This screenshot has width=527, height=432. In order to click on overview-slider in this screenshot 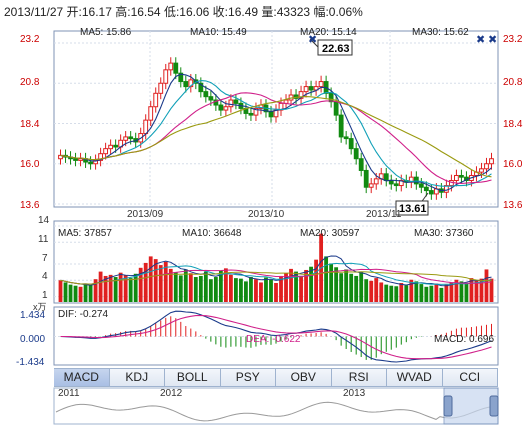, I will do `click(471, 406)`.